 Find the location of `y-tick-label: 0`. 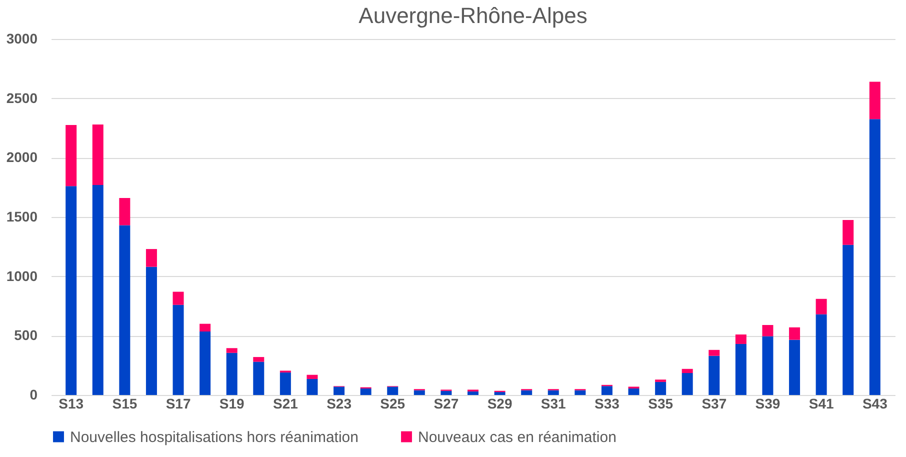

y-tick-label: 0 is located at coordinates (34, 394).